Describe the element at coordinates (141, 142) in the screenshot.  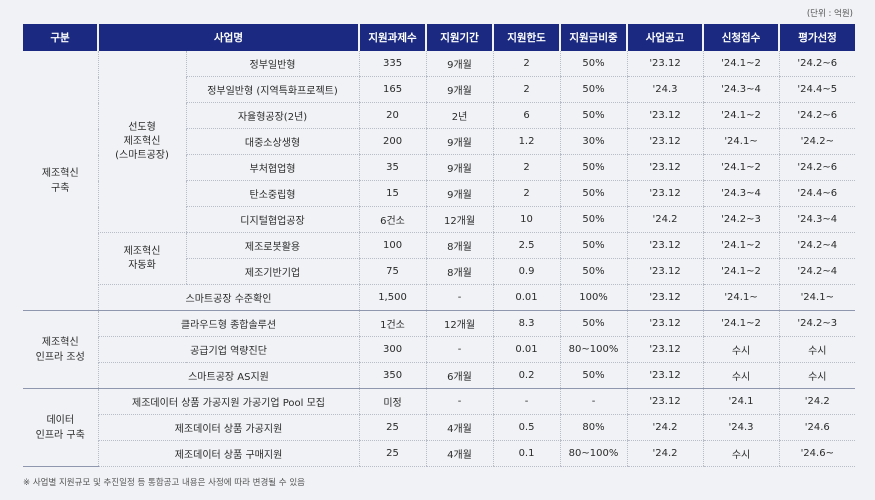
I see `subgroup-smart-factory: 선도형 제조혁신 (스마트공장)` at that location.